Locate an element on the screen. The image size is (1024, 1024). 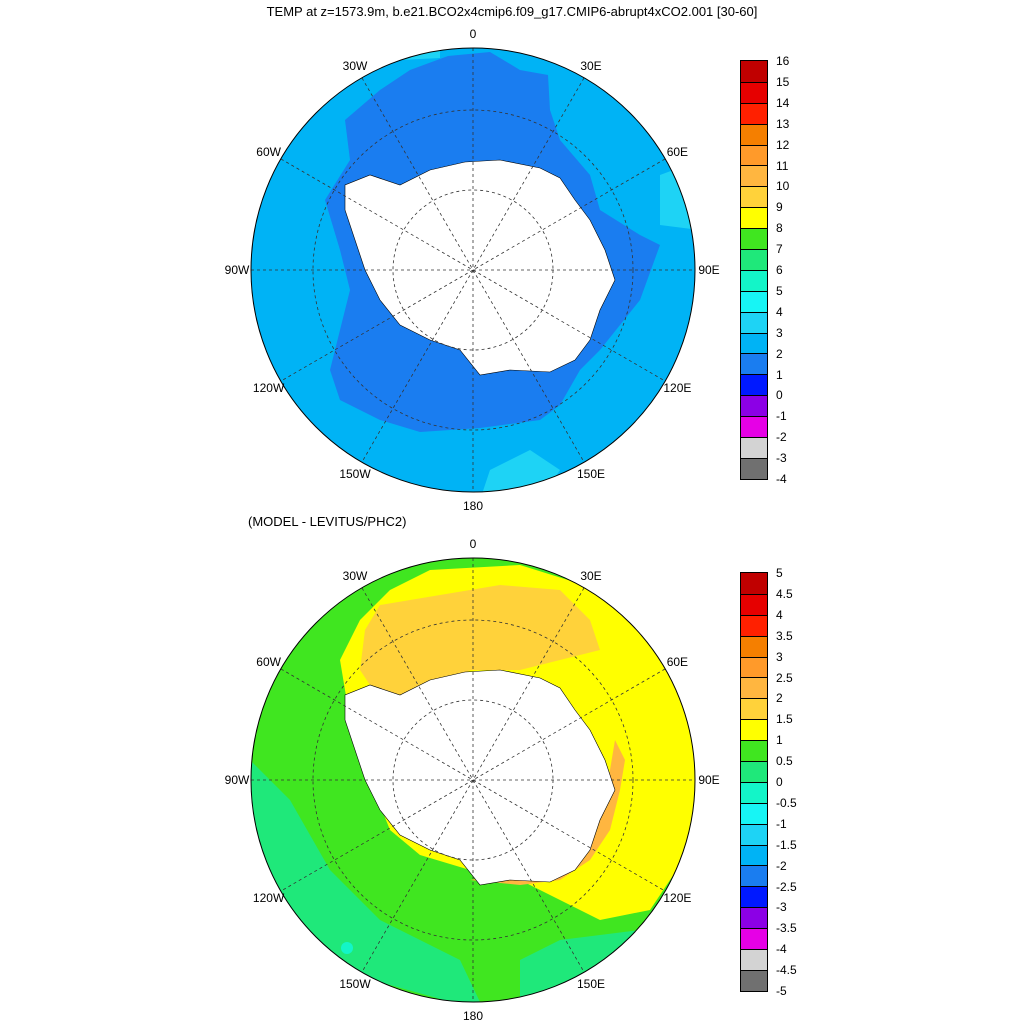
panel2-title: (MODEL - LEVITUS/PHC2) is located at coordinates (327, 521).